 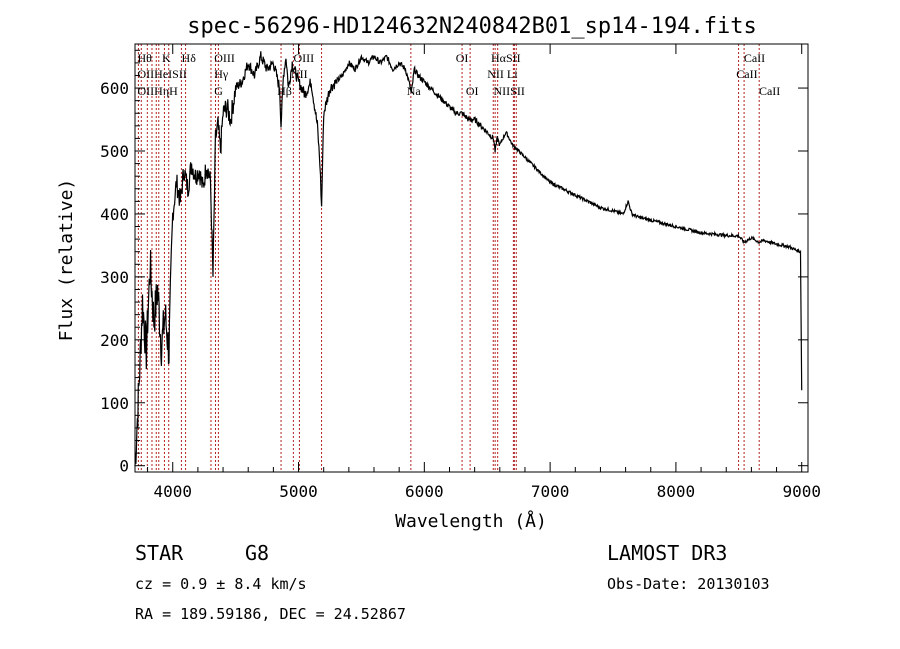 What do you see at coordinates (424, 491) in the screenshot?
I see `x-tick-label: 6000` at bounding box center [424, 491].